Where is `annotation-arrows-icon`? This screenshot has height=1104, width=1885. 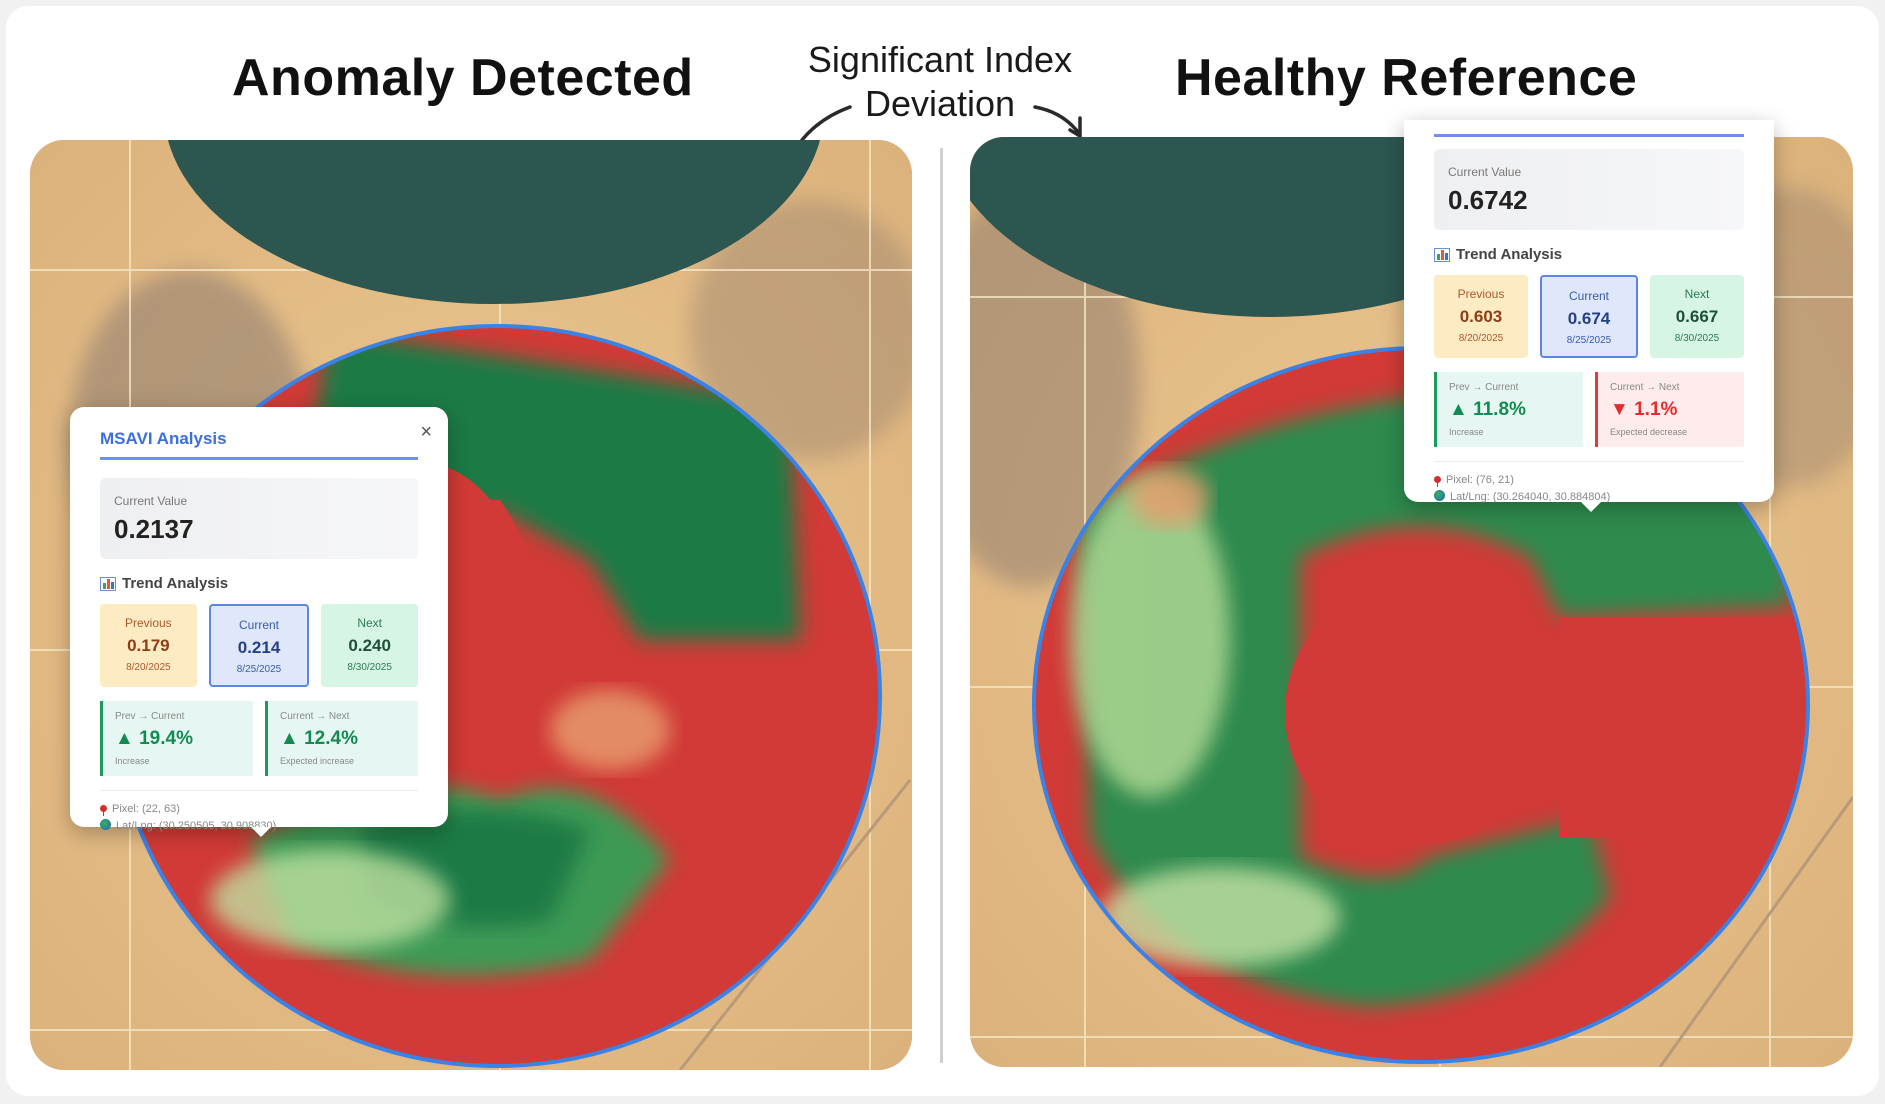 annotation-arrows-icon is located at coordinates (941, 123).